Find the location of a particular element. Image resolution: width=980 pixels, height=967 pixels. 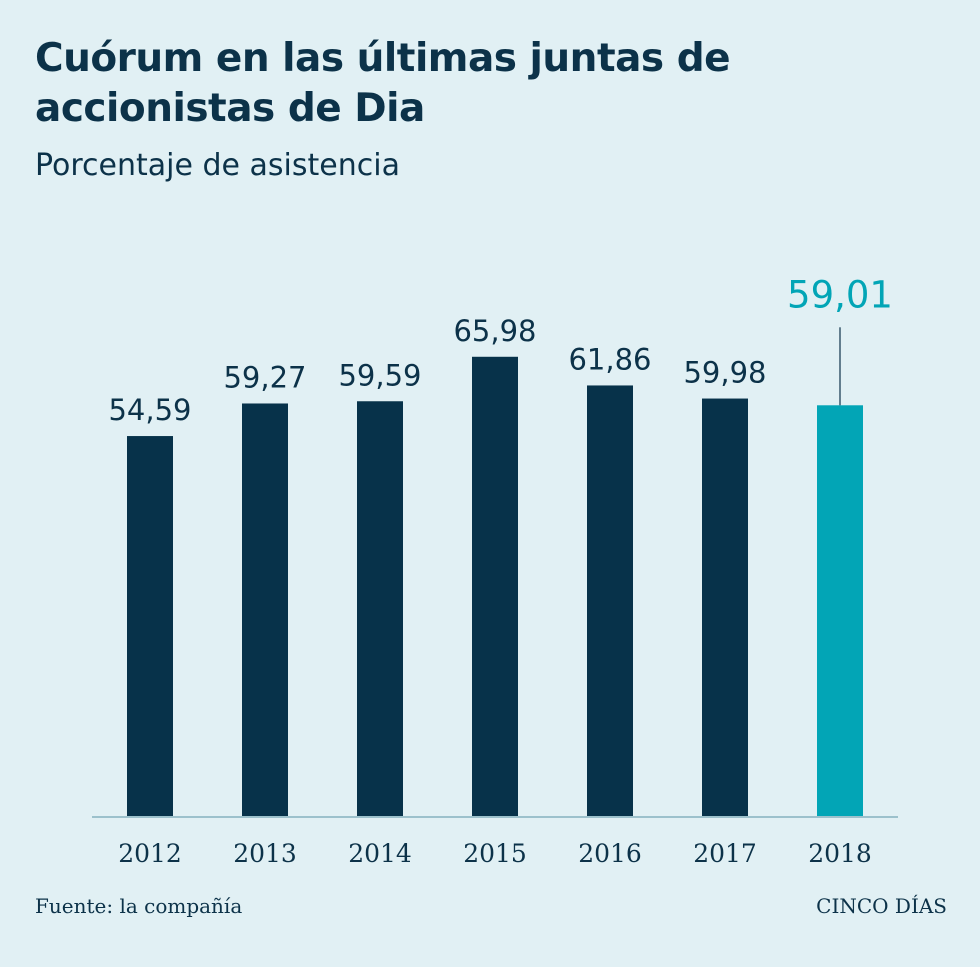

x-tick-label-2014: 2014 is located at coordinates (380, 853).